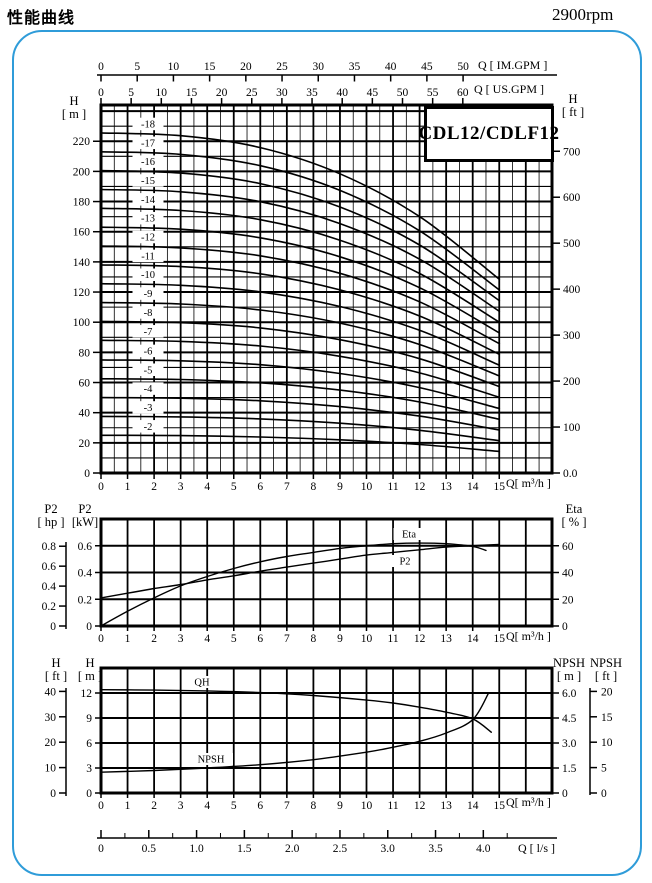 The width and height of the screenshot is (652, 883). I want to click on tick-label: 400, so click(572, 290).